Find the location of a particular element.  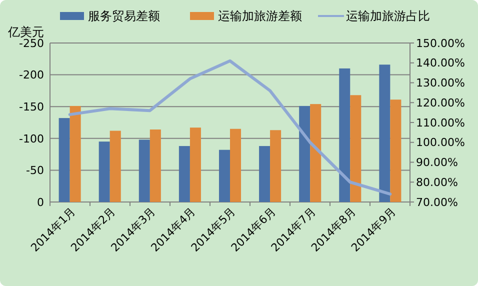

y-tick-label: -150 is located at coordinates (31, 107).